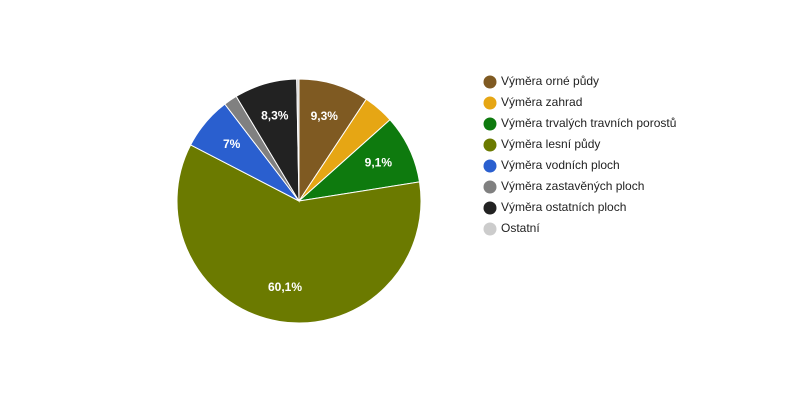 This screenshot has width=800, height=400. What do you see at coordinates (550, 81) in the screenshot?
I see `legend-label: Výměra orné půdy` at bounding box center [550, 81].